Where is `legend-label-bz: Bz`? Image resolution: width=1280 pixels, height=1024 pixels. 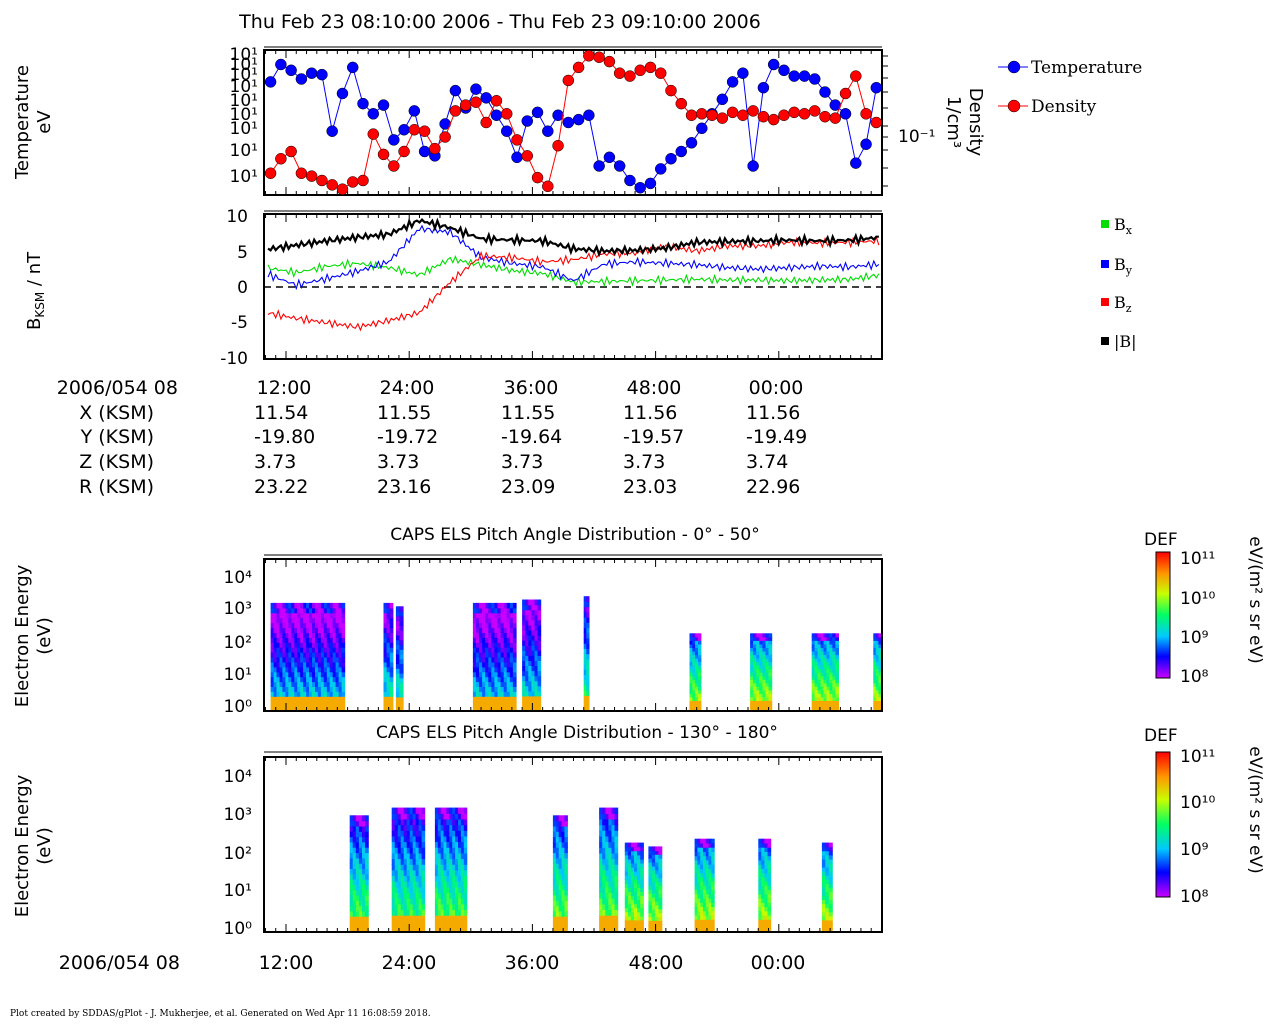
legend-label-bz: Bz is located at coordinates (1123, 304).